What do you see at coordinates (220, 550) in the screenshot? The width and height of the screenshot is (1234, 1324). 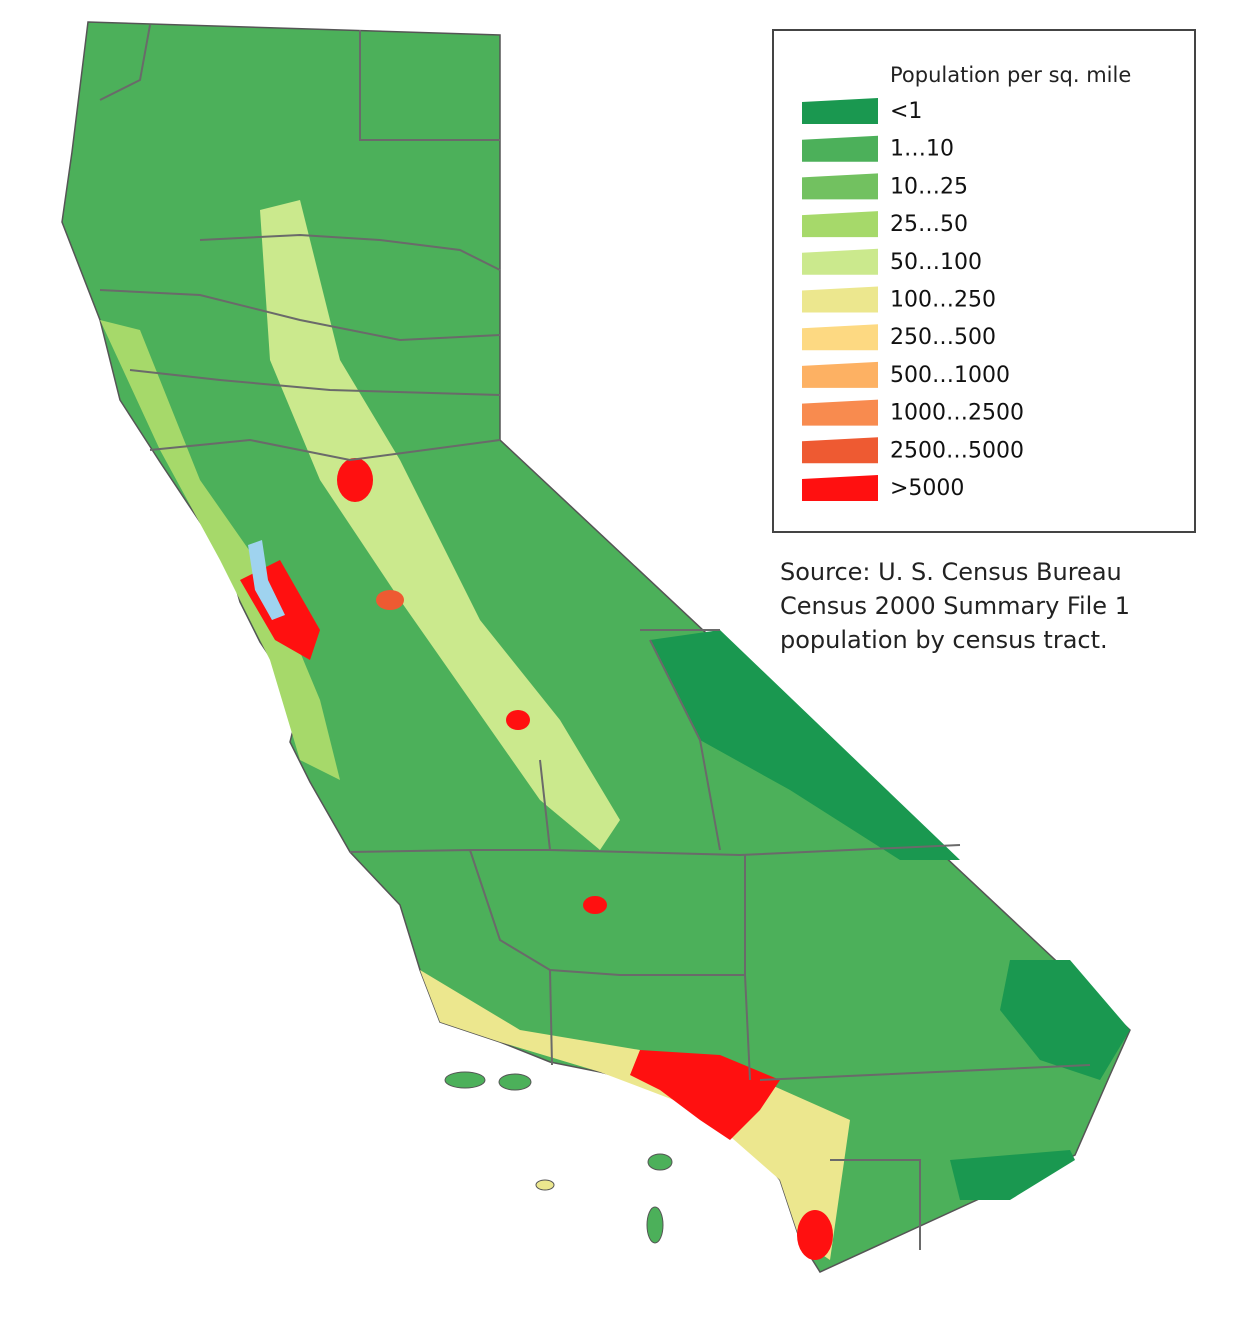 I see `coastal-strip` at bounding box center [220, 550].